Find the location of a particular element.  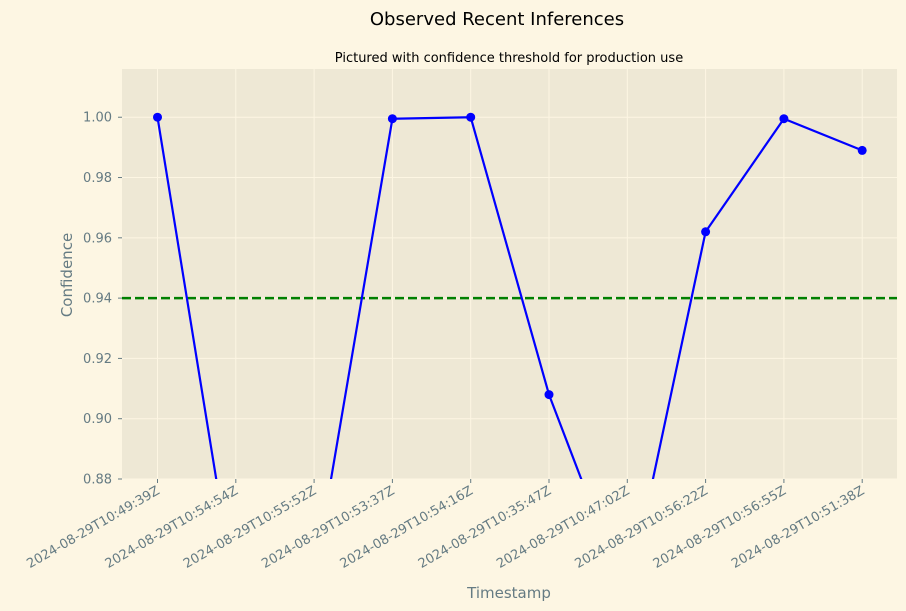

chart-title: Observed Recent Inferences is located at coordinates (497, 19).